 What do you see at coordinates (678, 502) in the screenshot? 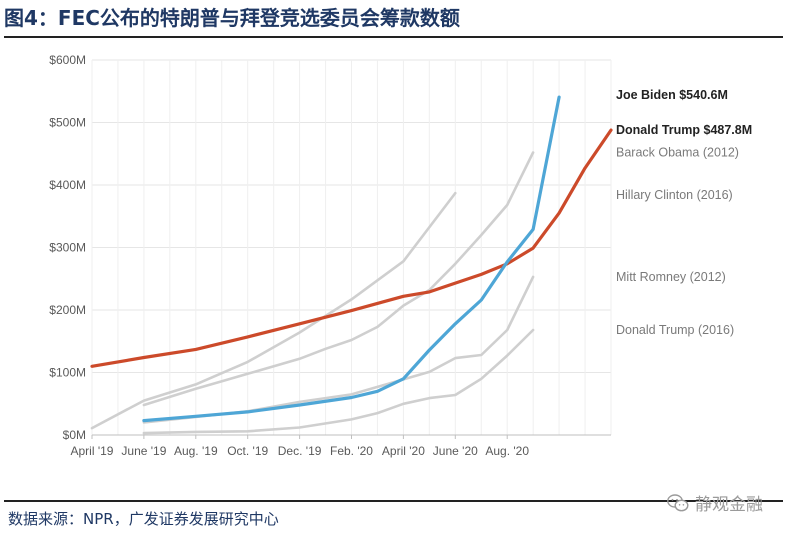
I see `wechat-logo-icon` at bounding box center [678, 502].